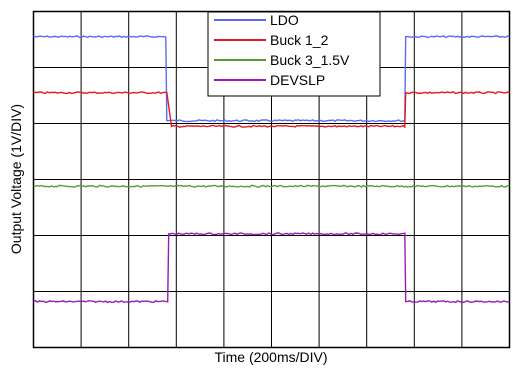  Describe the element at coordinates (256, 20) in the screenshot. I see `legend-entry-ldo: LDO` at that location.